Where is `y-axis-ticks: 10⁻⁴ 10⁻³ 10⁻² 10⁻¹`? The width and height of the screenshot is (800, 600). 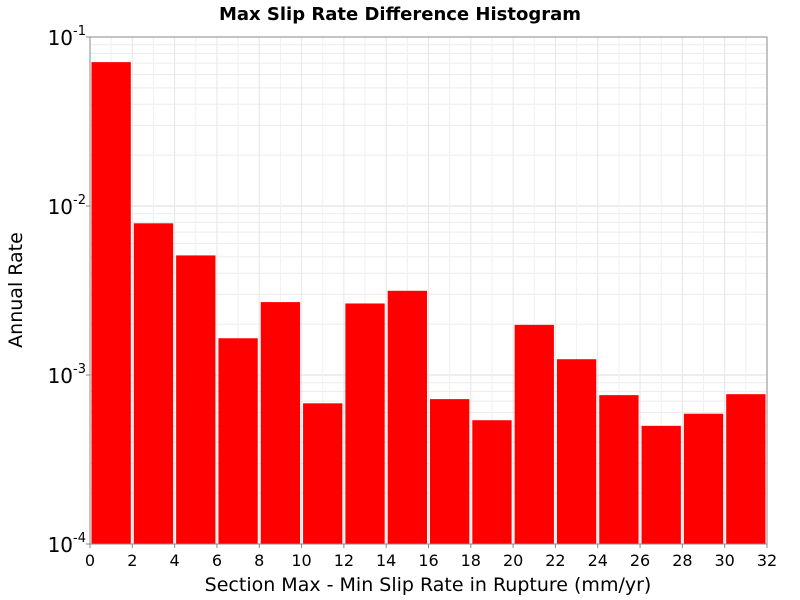 y-axis-ticks: 10⁻⁴ 10⁻³ 10⁻² 10⁻¹ is located at coordinates (69, 290).